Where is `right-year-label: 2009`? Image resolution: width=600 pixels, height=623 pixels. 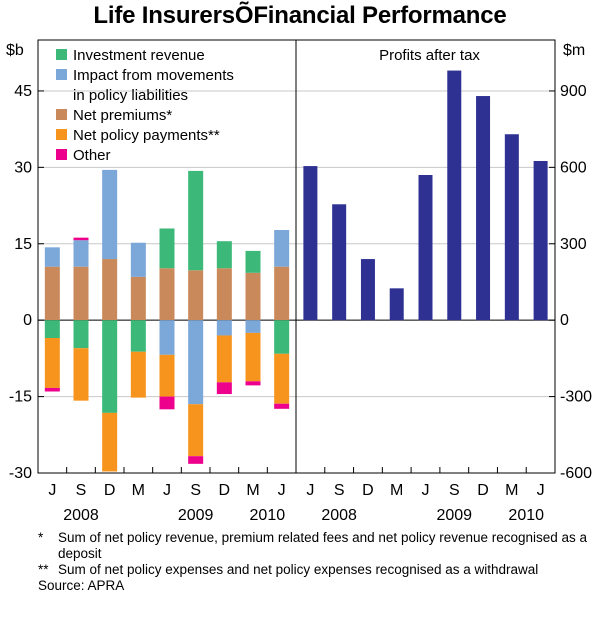 right-year-label: 2009 is located at coordinates (454, 515).